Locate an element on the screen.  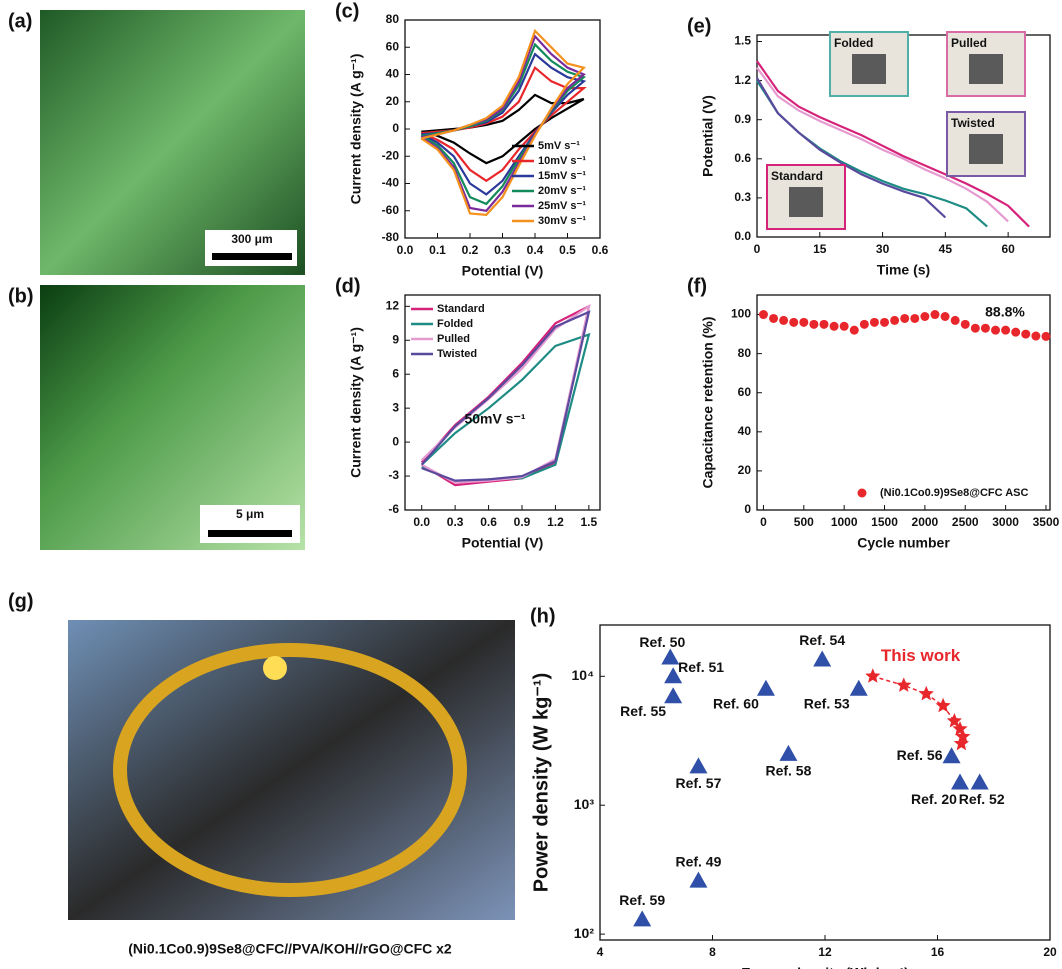
point-label: Ref. 51 is located at coordinates (701, 667).